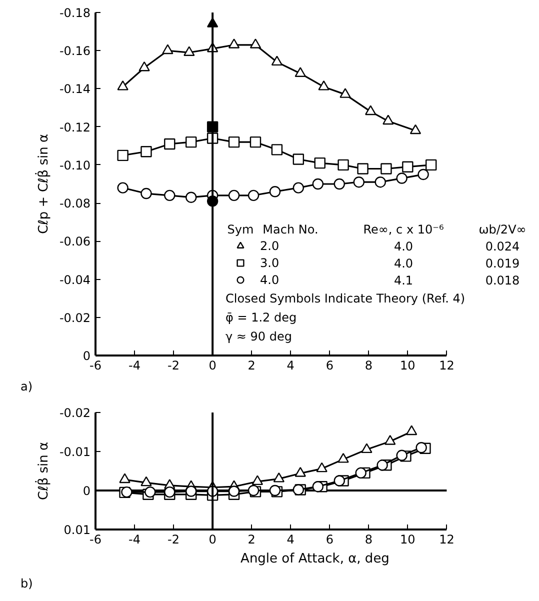 The width and height of the screenshot is (539, 601). What do you see at coordinates (346, 299) in the screenshot?
I see `annotation: Closed Symbols Indicate Theory (Ref. 4)` at bounding box center [346, 299].